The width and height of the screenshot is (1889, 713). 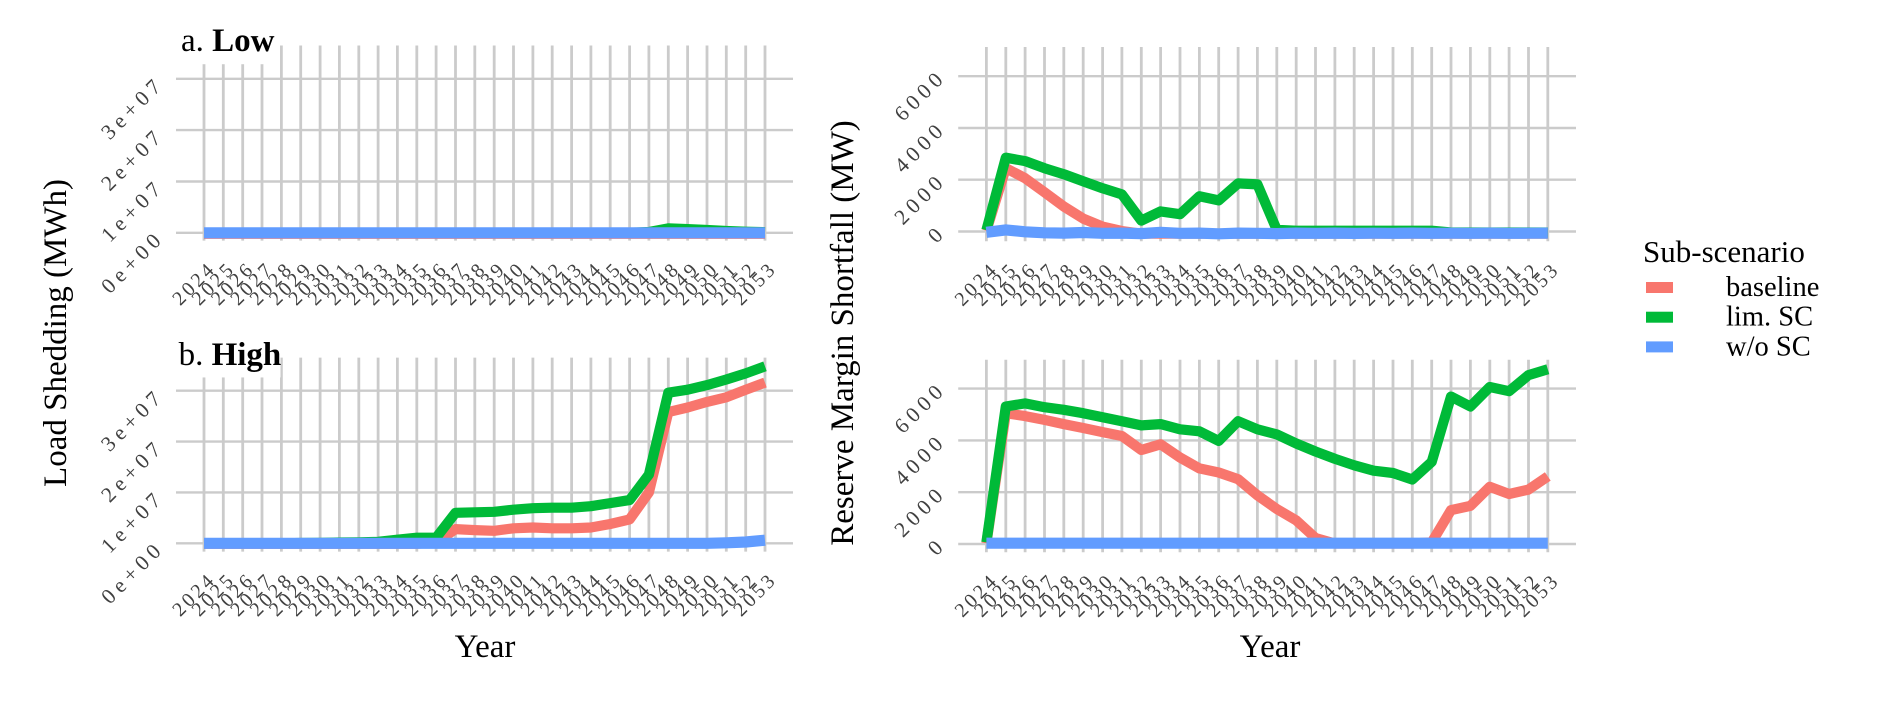 What do you see at coordinates (228, 41) in the screenshot?
I see `svg-text: a. Low` at bounding box center [228, 41].